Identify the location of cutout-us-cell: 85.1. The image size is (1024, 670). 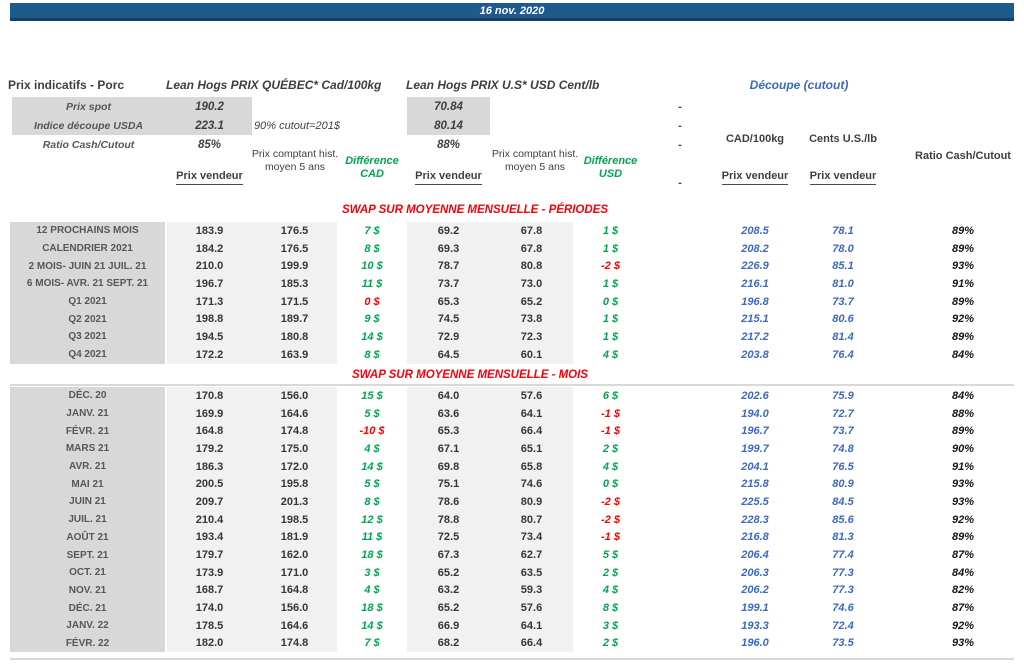
(843, 266).